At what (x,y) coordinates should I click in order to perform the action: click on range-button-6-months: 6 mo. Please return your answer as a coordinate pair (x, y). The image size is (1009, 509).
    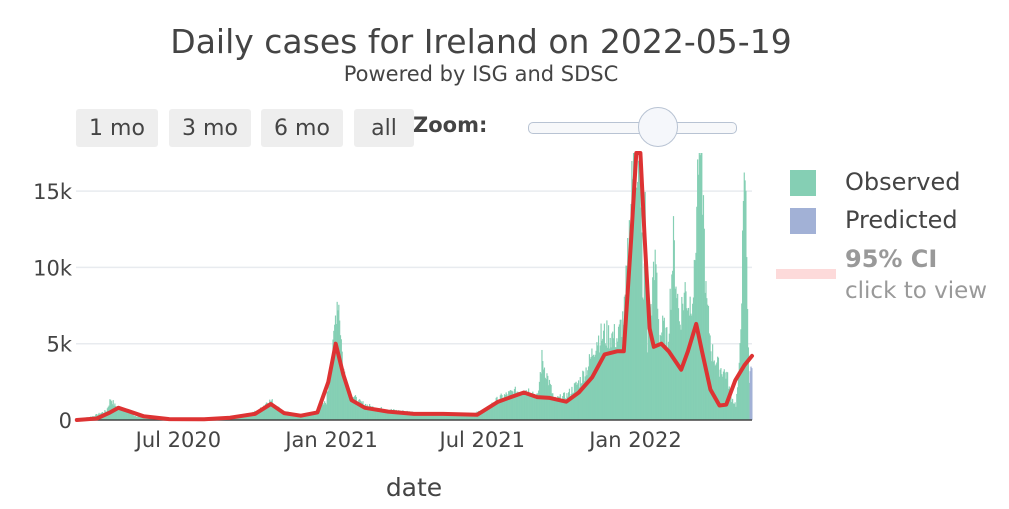
    Looking at the image, I should click on (302, 128).